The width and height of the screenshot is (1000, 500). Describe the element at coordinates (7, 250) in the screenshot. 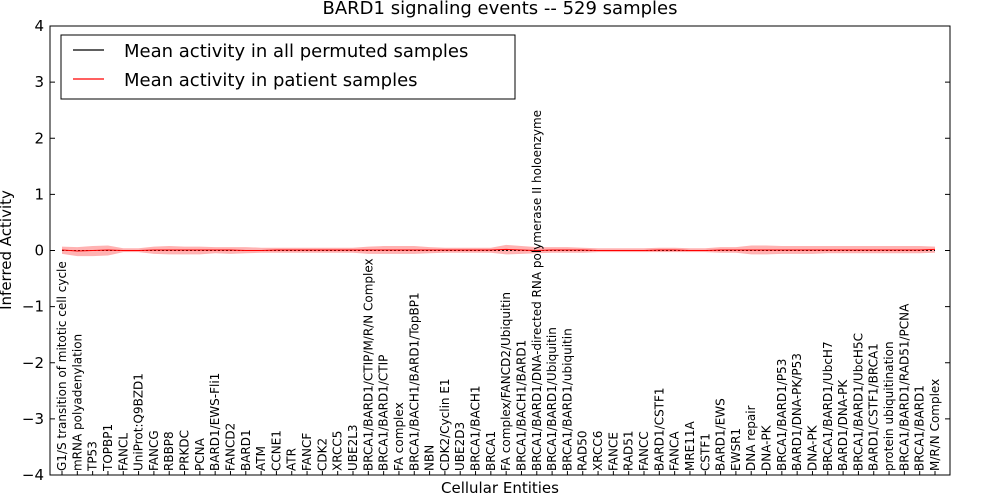

I see `y-axis-label: Inferred Activity` at that location.